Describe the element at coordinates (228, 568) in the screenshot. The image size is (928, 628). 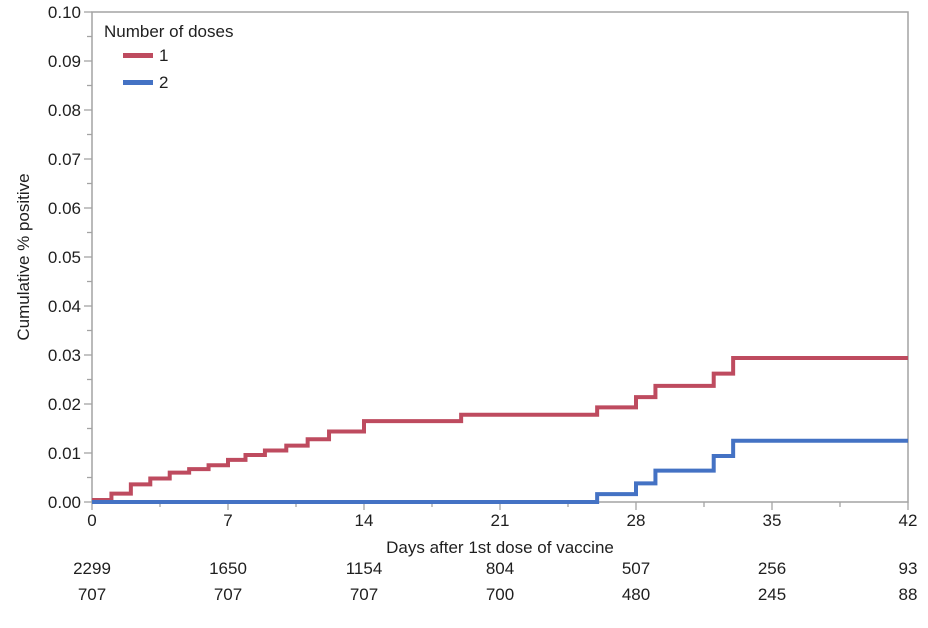
I see `at-risk-count-doses-1: 1650` at that location.